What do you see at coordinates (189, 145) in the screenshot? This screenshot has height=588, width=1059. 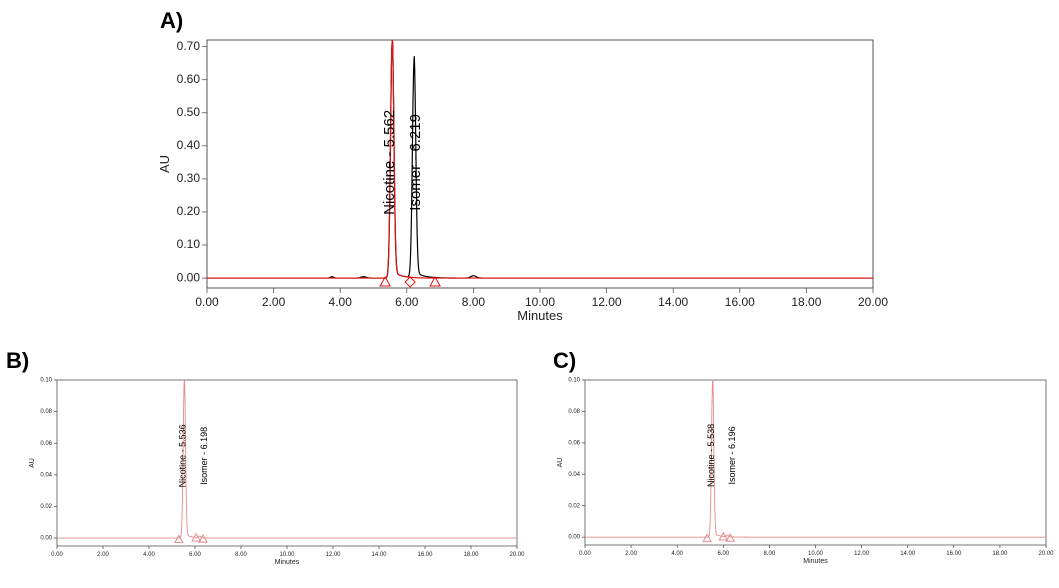 I see `y-tick-label: 0.40` at bounding box center [189, 145].